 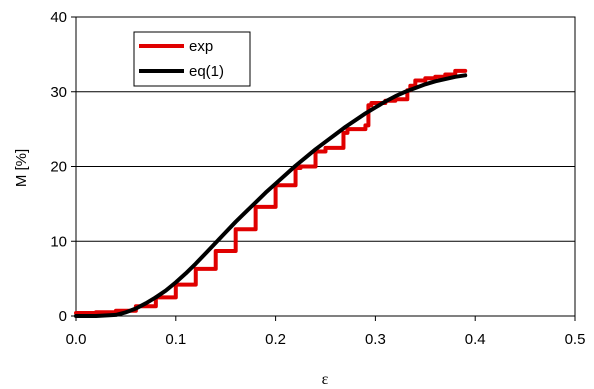 I want to click on x-tick-label: 0.3, so click(x=375, y=339).